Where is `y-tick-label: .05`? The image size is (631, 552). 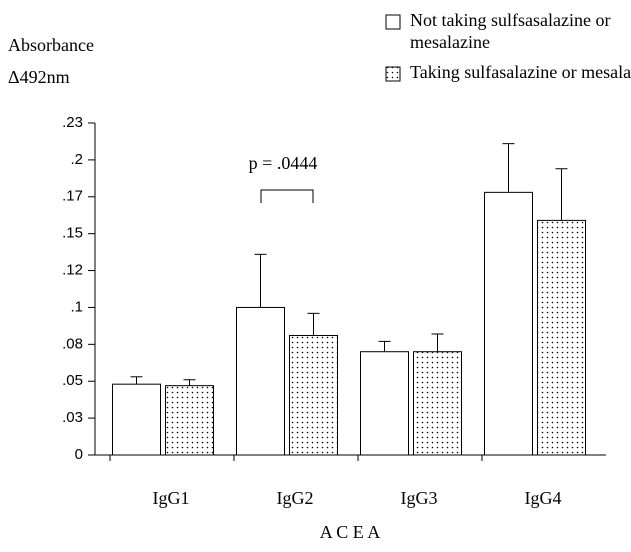
y-tick-label: .05 is located at coordinates (72, 380).